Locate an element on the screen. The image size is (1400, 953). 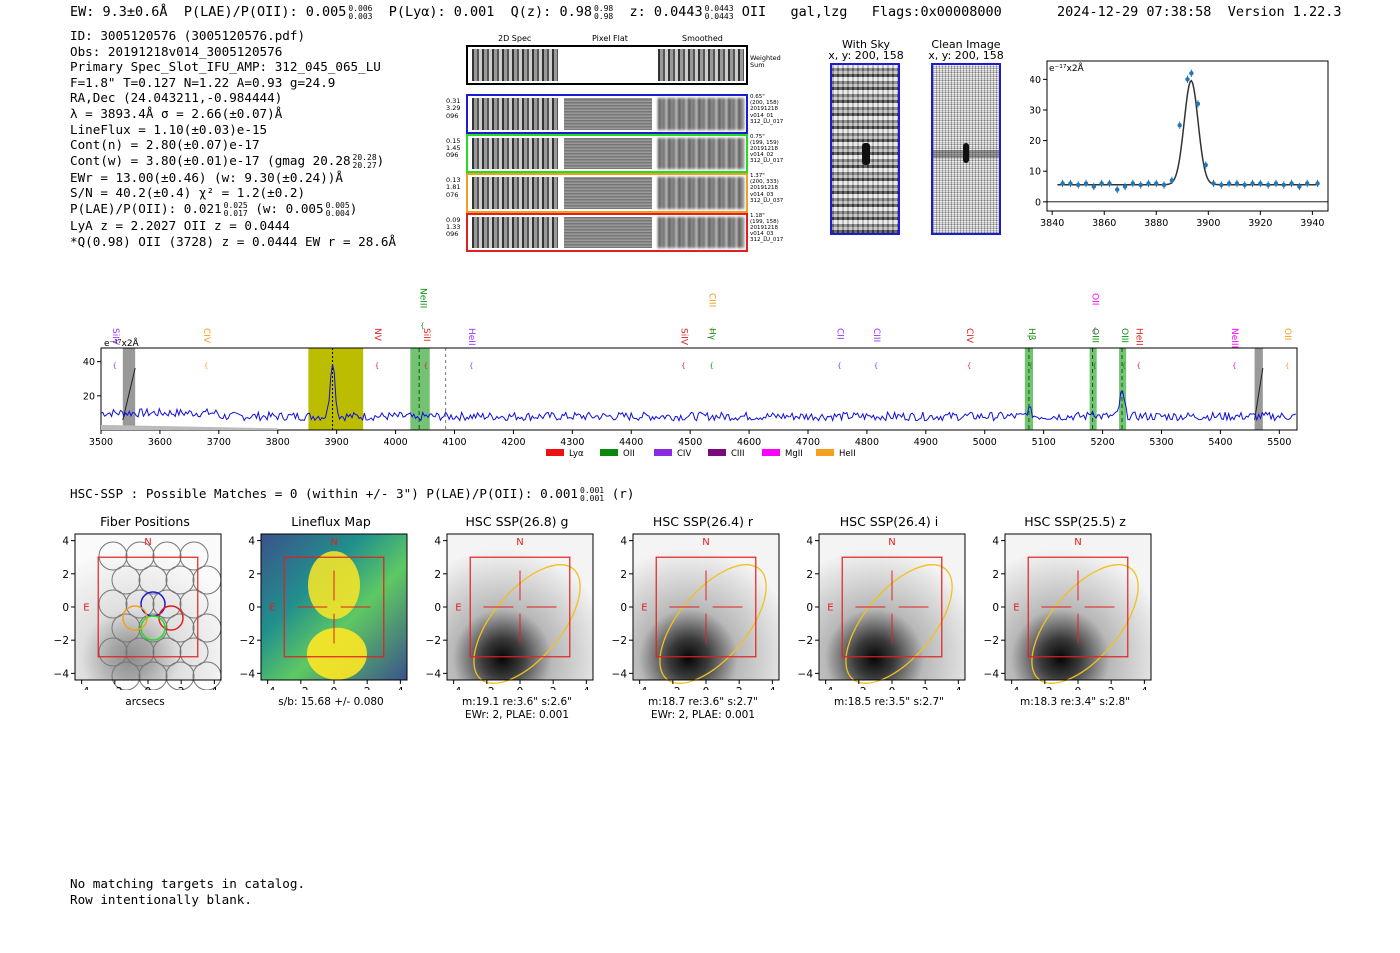
masked-band is located at coordinates (129, 389).